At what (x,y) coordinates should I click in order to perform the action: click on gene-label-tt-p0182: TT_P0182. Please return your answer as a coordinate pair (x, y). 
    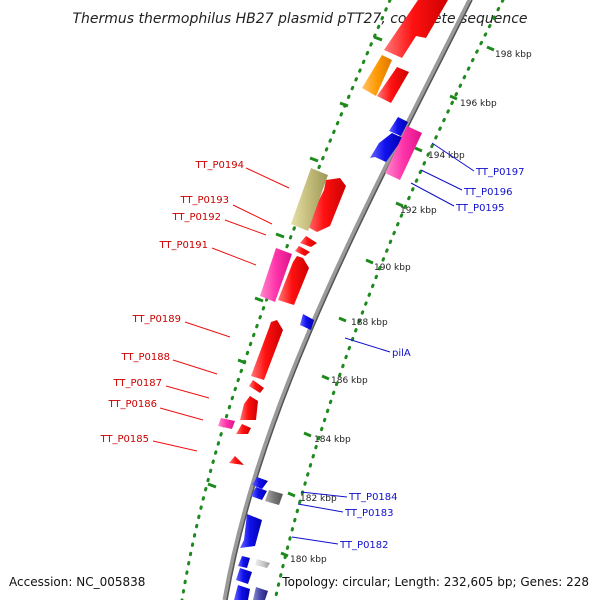
    Looking at the image, I should click on (364, 545).